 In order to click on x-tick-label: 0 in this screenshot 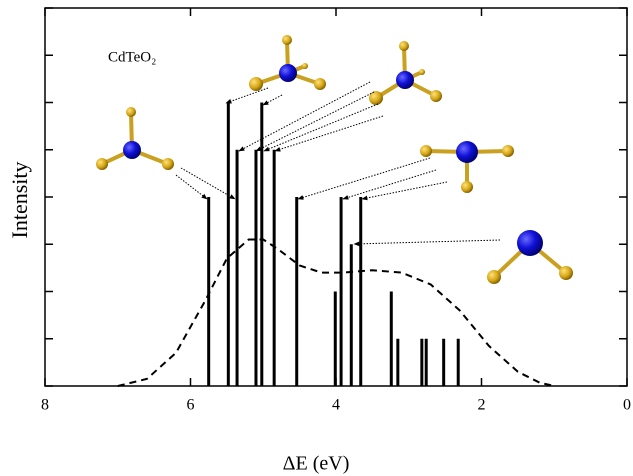, I will do `click(627, 405)`.